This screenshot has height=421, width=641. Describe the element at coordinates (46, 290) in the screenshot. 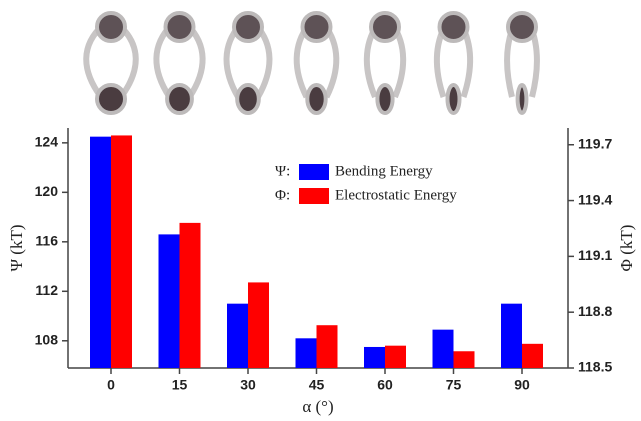

I see `y-tick-label: 112` at that location.